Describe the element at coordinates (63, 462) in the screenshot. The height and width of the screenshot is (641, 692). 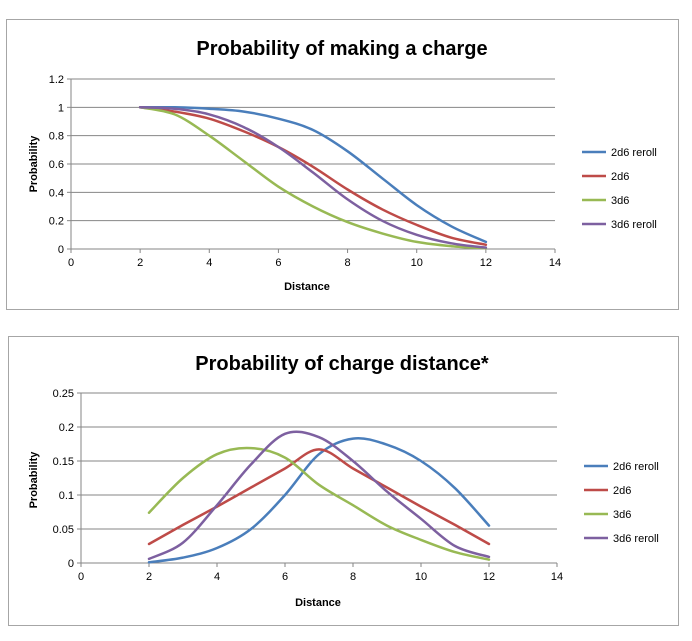
I see `y-tick-label: 0.15` at that location.